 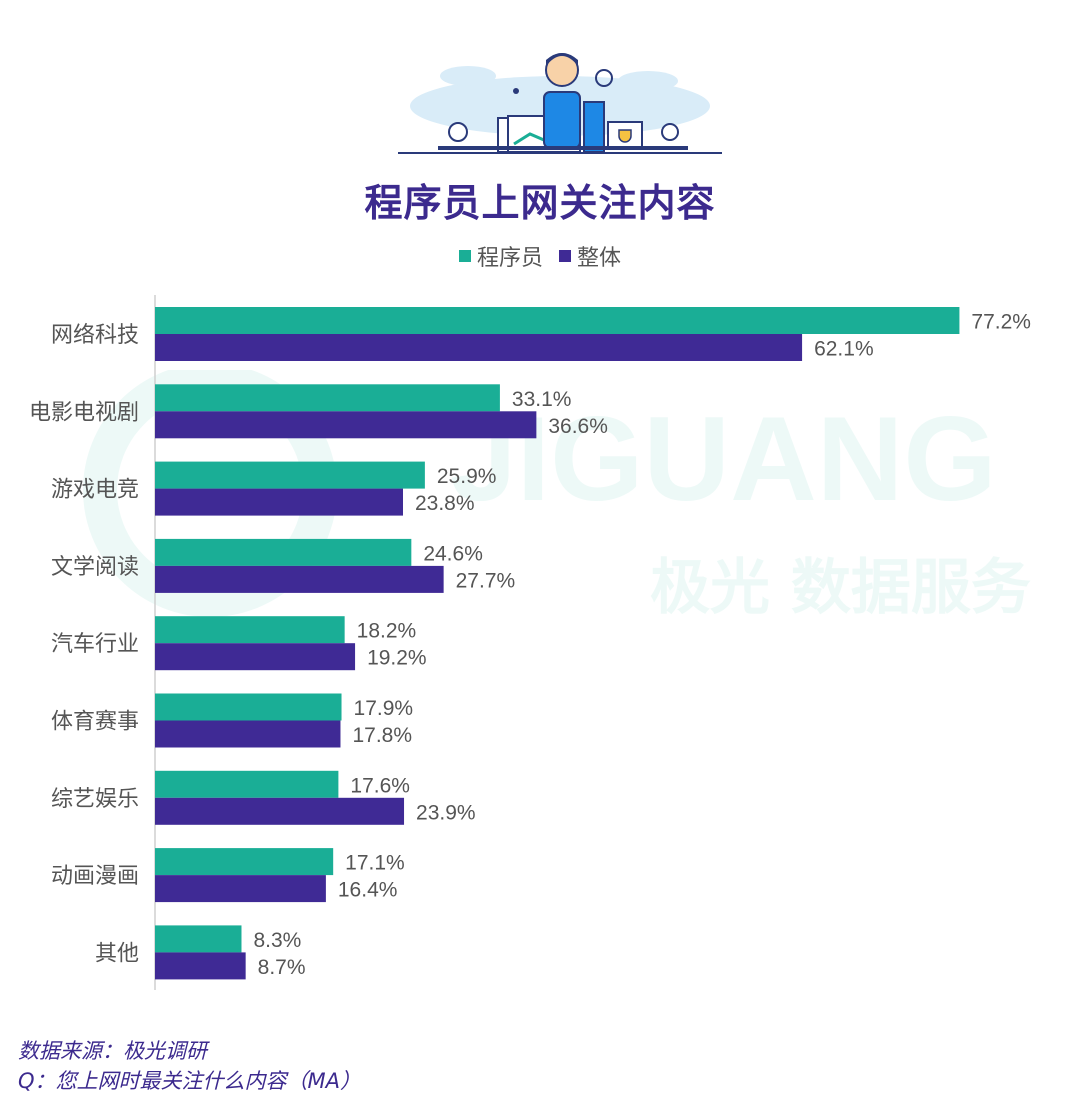 What do you see at coordinates (189, 1066) in the screenshot?
I see `footer: 数据来源：极光调研 Q：您上网时最关注什么内容（MA）` at bounding box center [189, 1066].